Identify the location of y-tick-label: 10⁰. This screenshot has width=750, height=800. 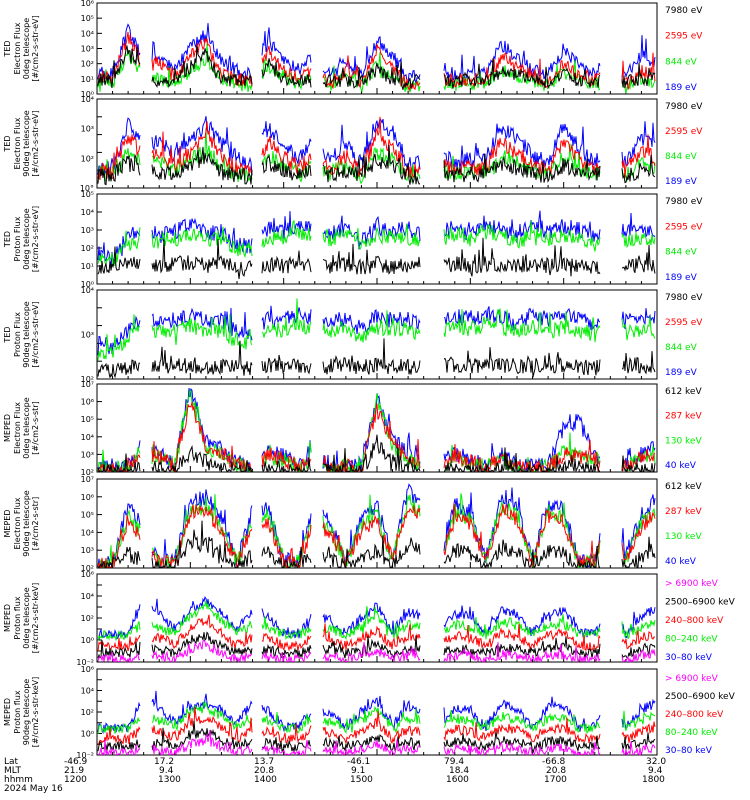
(87, 640).